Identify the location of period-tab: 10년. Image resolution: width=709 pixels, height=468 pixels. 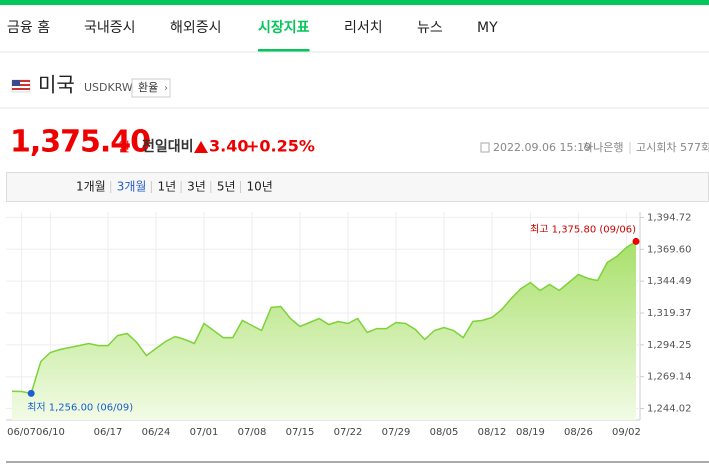
(260, 187).